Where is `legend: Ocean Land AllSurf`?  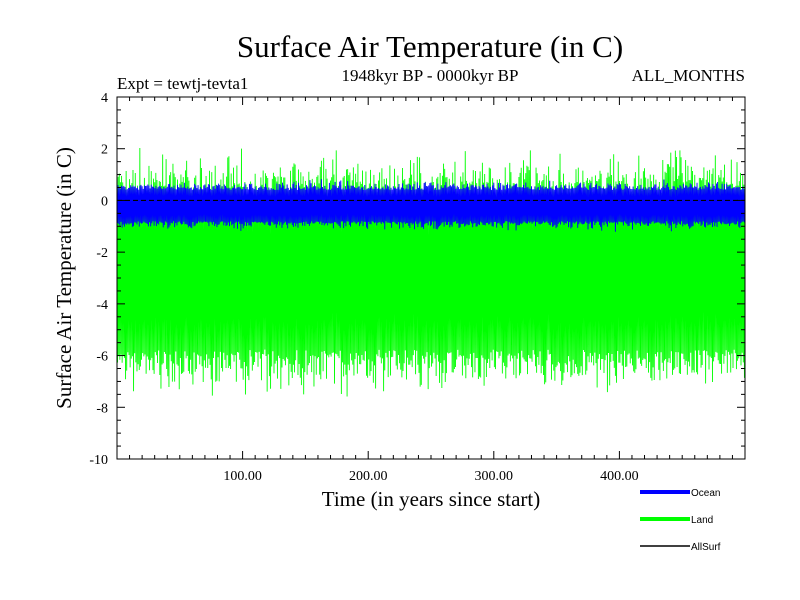
legend: Ocean Land AllSurf is located at coordinates (680, 520).